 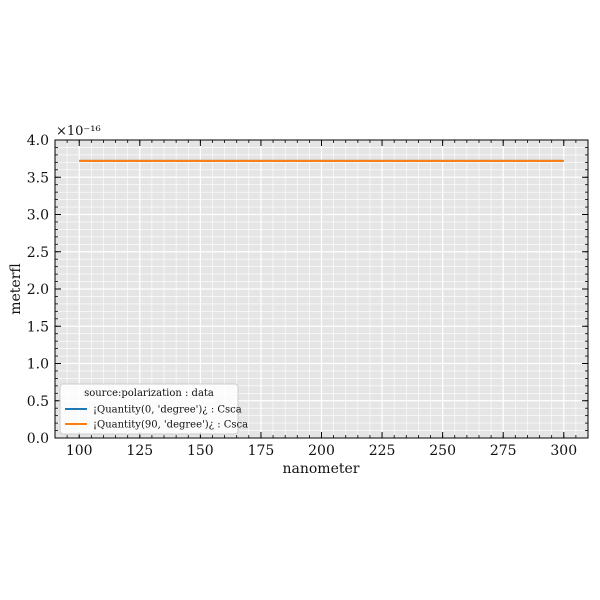 I want to click on x-tick-label: 100, so click(x=79, y=451).